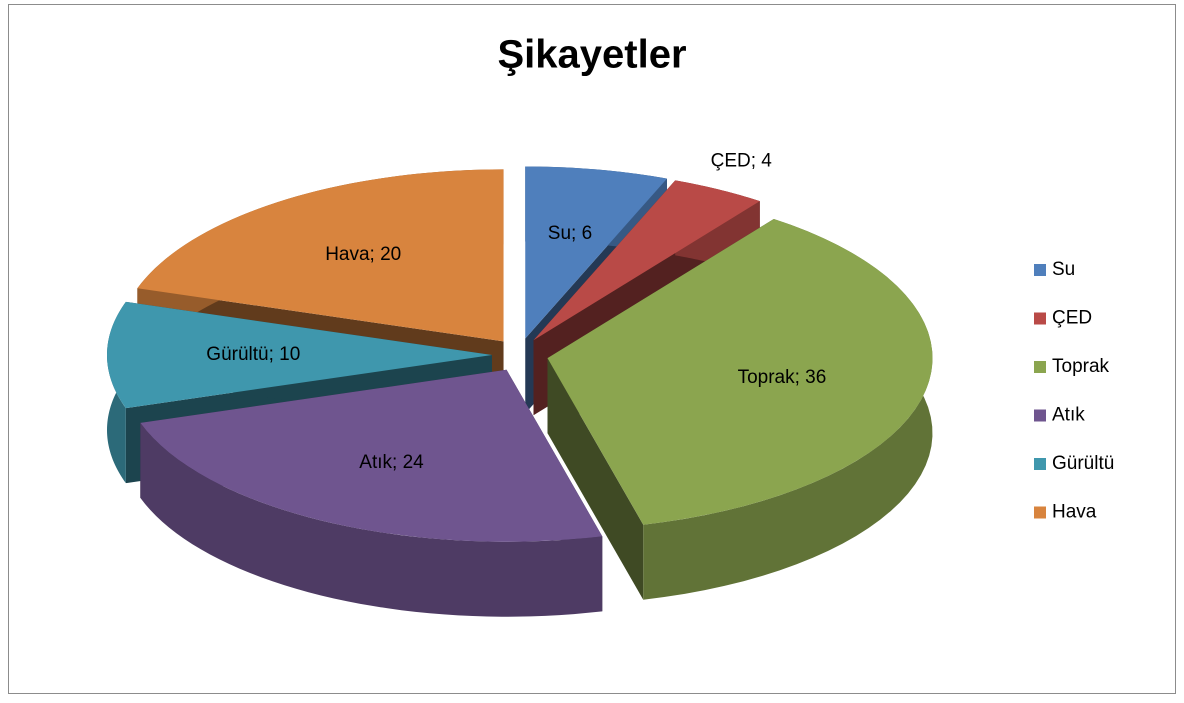 Image resolution: width=1184 pixels, height=703 pixels. I want to click on legend-label: ÇED, so click(1072, 318).